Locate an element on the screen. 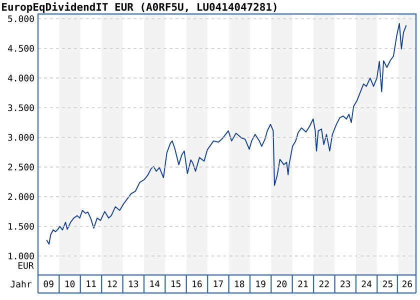 The height and width of the screenshot is (300, 420). y-tick-label: 2.500 is located at coordinates (21, 167).